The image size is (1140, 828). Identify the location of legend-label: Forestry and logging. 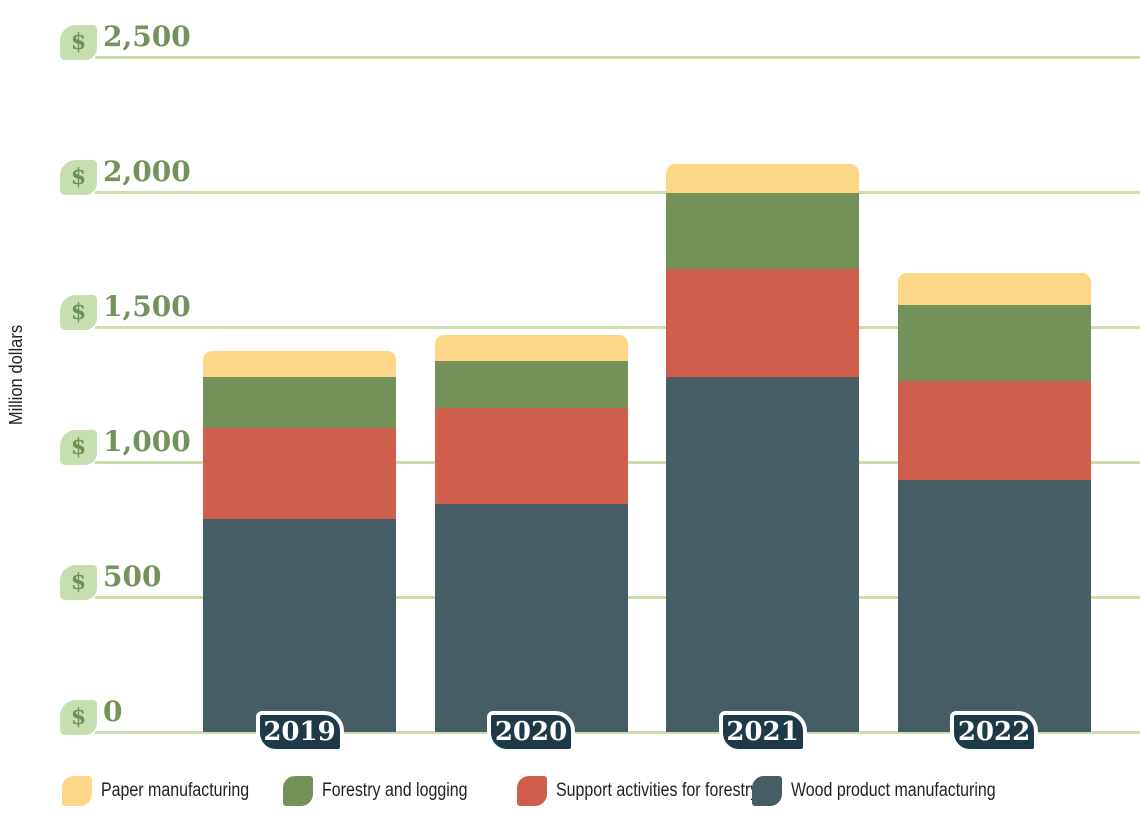
(395, 790).